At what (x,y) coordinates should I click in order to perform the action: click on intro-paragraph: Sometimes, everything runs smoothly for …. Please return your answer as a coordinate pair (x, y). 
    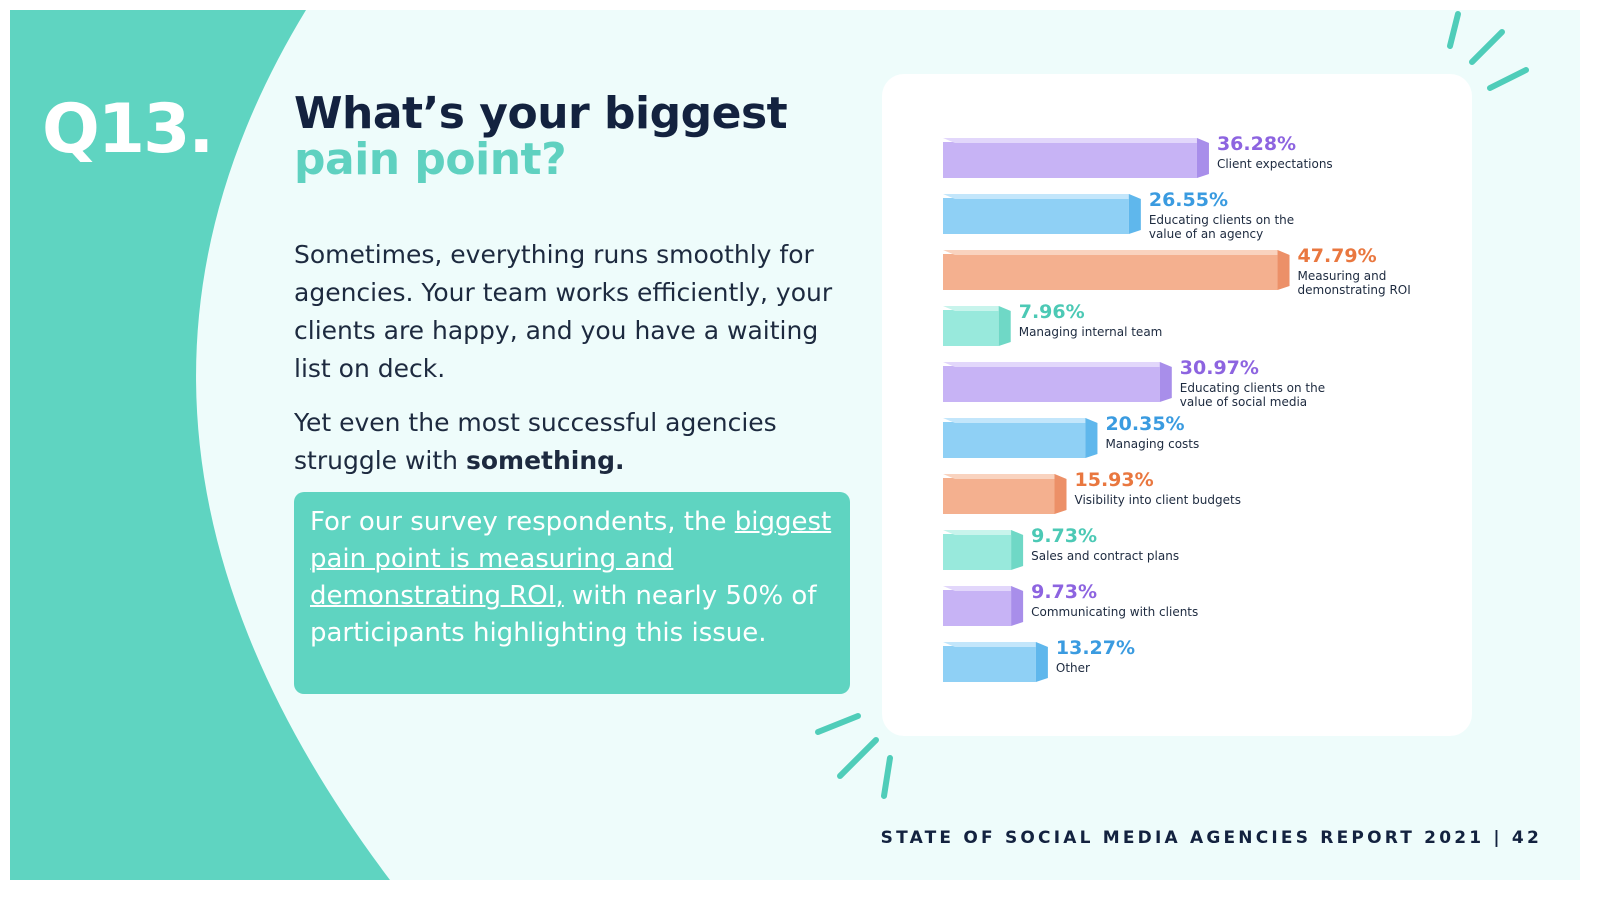
    Looking at the image, I should click on (563, 311).